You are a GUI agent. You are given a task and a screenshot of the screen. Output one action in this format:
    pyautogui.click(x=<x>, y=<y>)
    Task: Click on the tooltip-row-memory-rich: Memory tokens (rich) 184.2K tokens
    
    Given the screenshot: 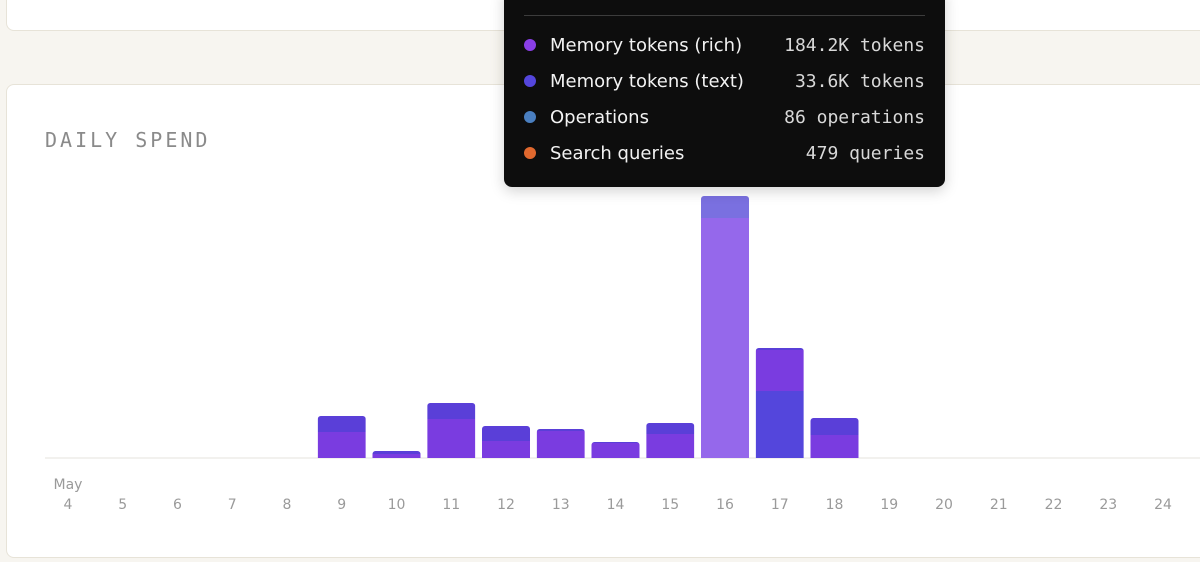 What is the action you would take?
    pyautogui.click(x=724, y=45)
    